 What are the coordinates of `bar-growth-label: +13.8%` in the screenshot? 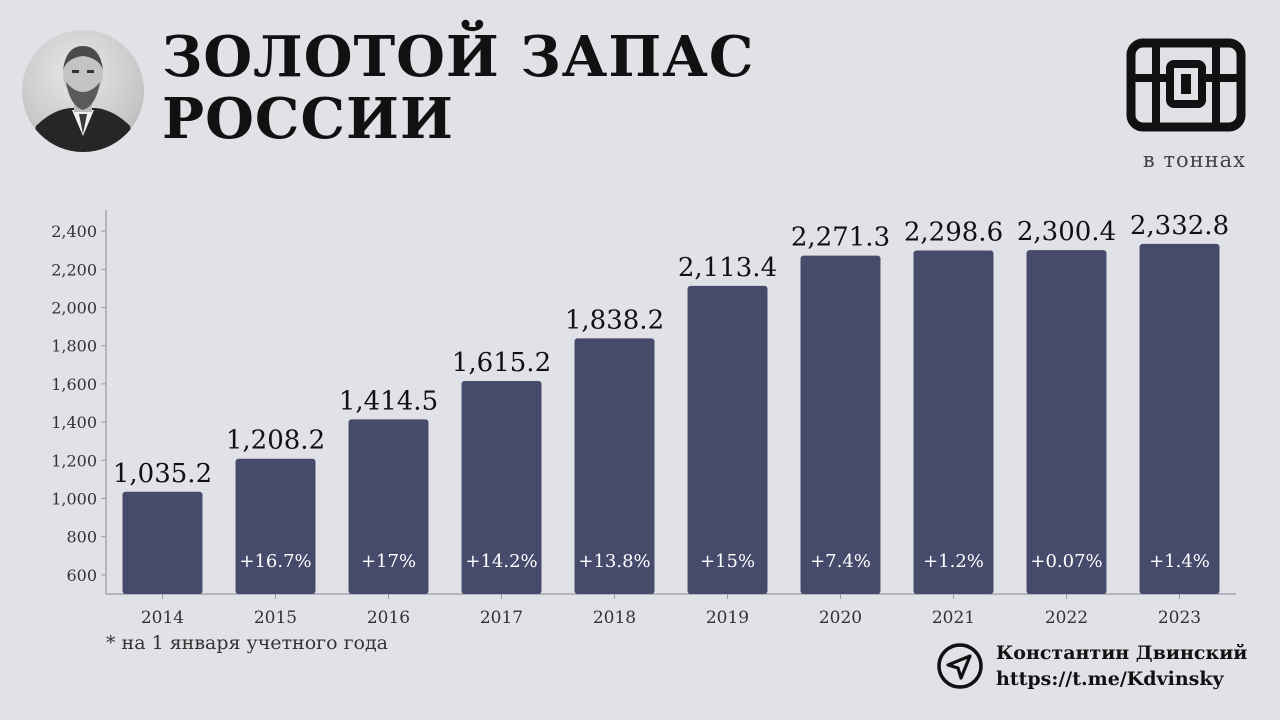 It's located at (614, 561).